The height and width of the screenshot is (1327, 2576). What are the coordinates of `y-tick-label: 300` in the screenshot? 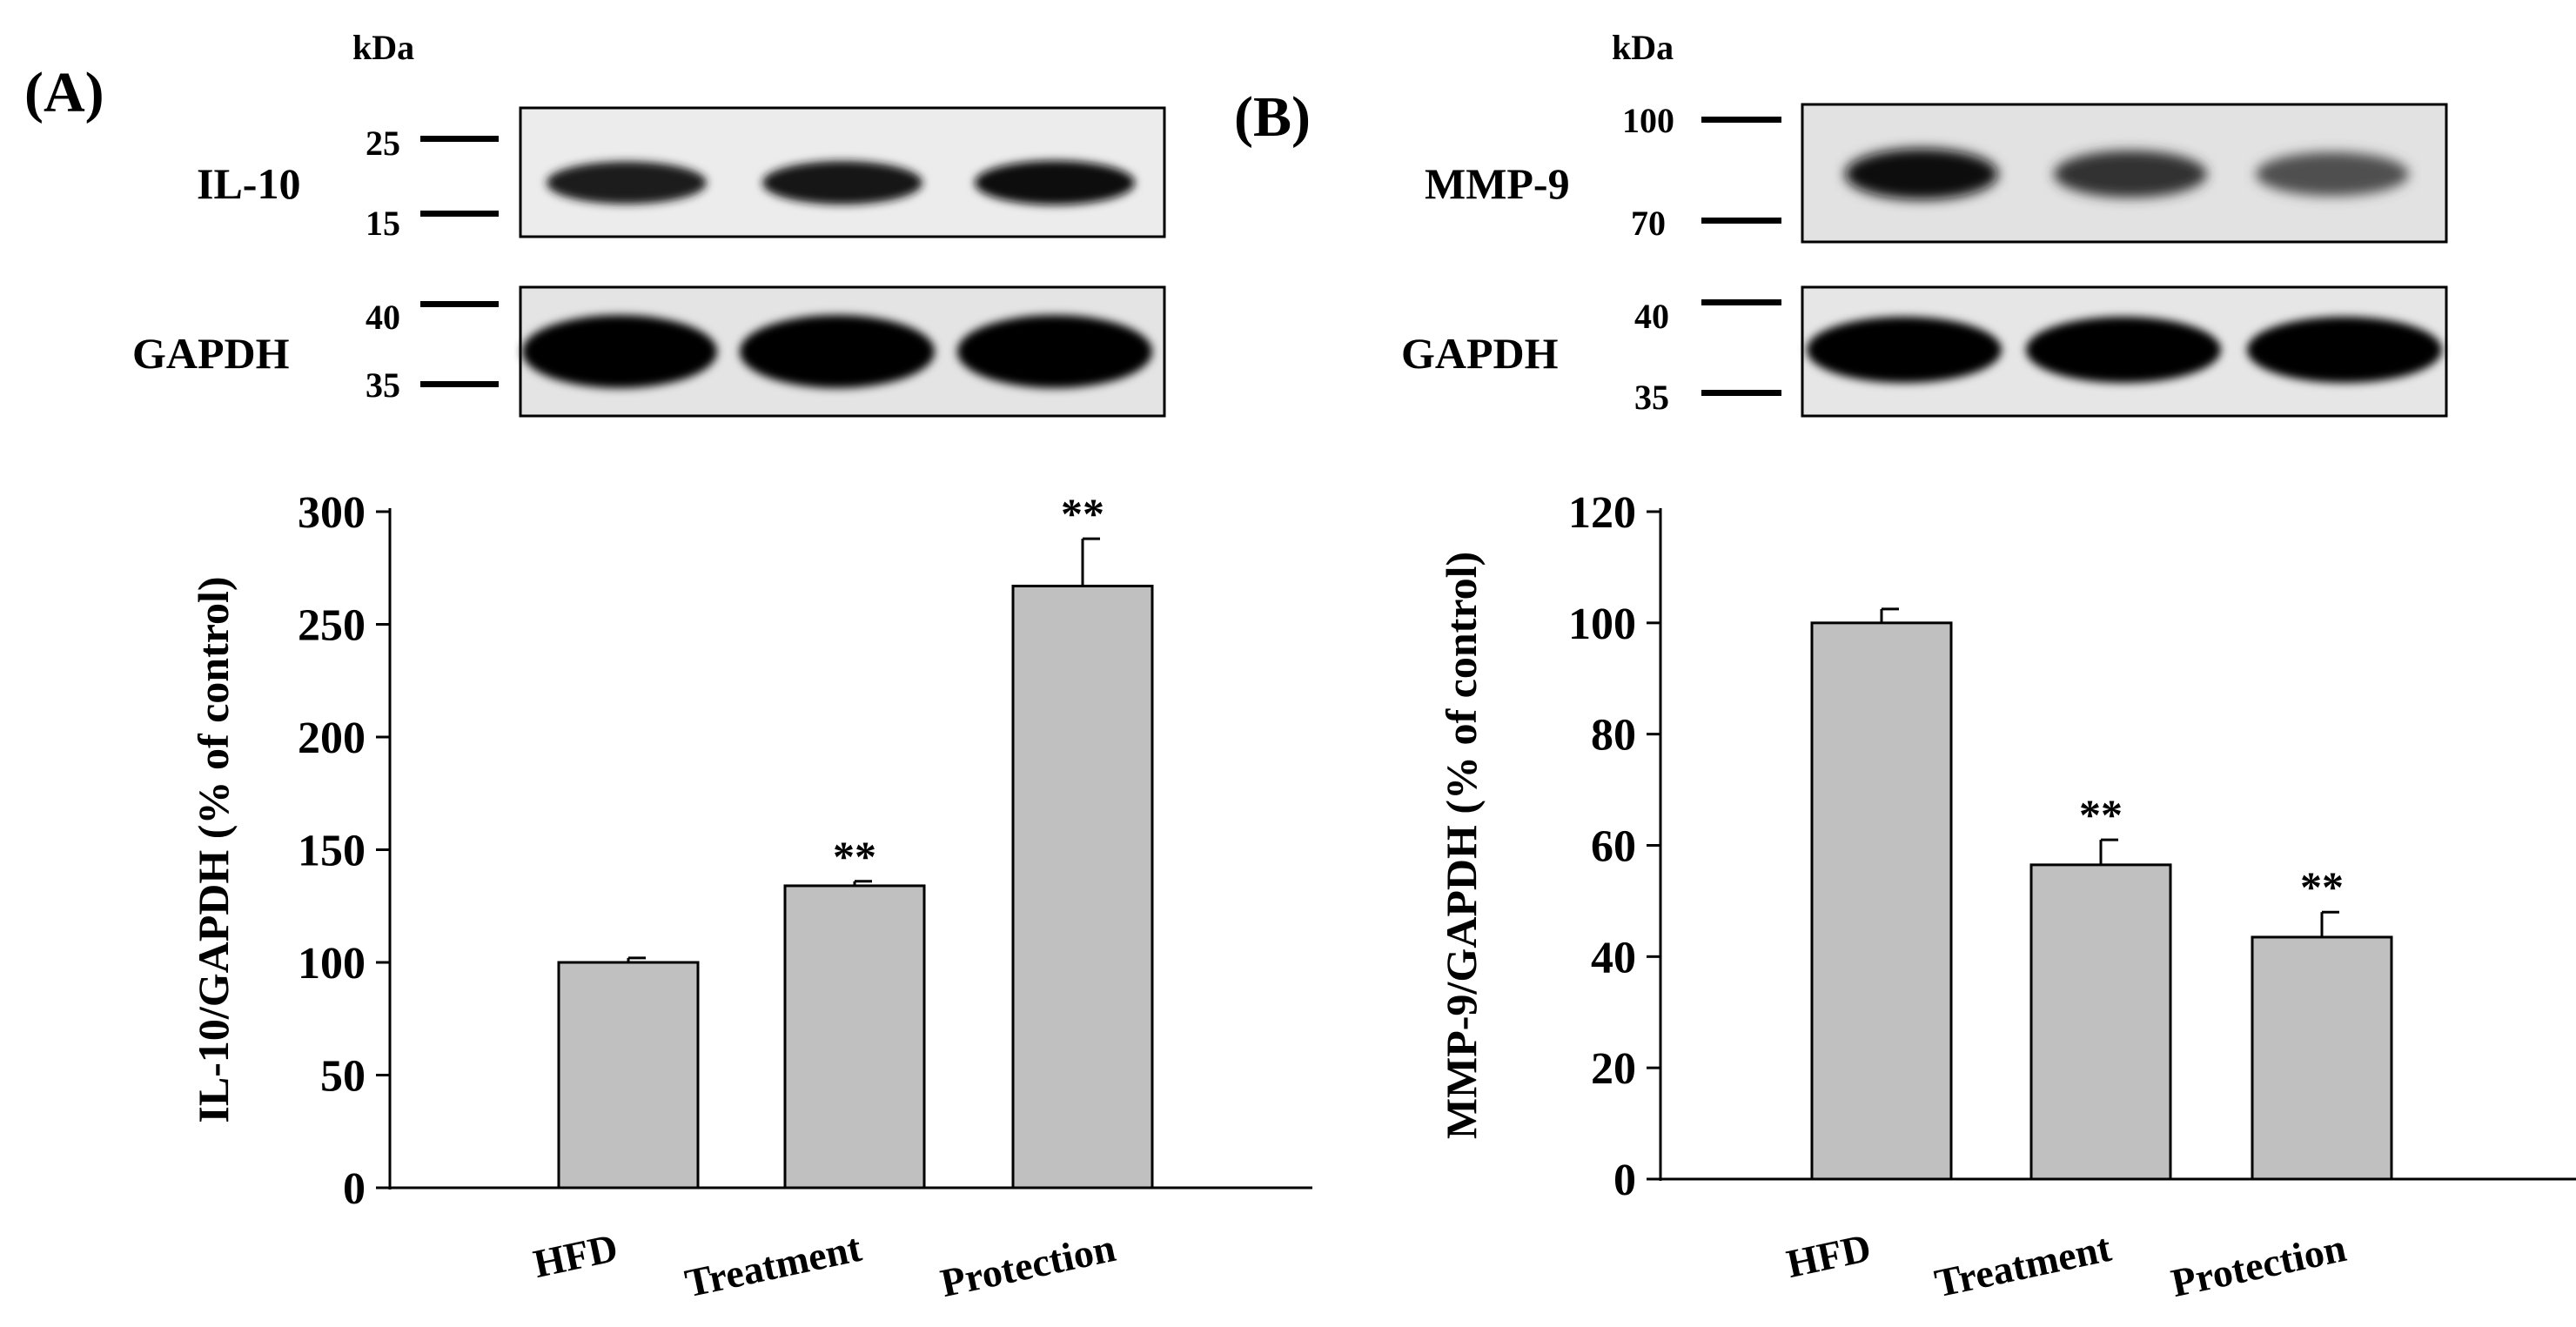 It's located at (332, 513).